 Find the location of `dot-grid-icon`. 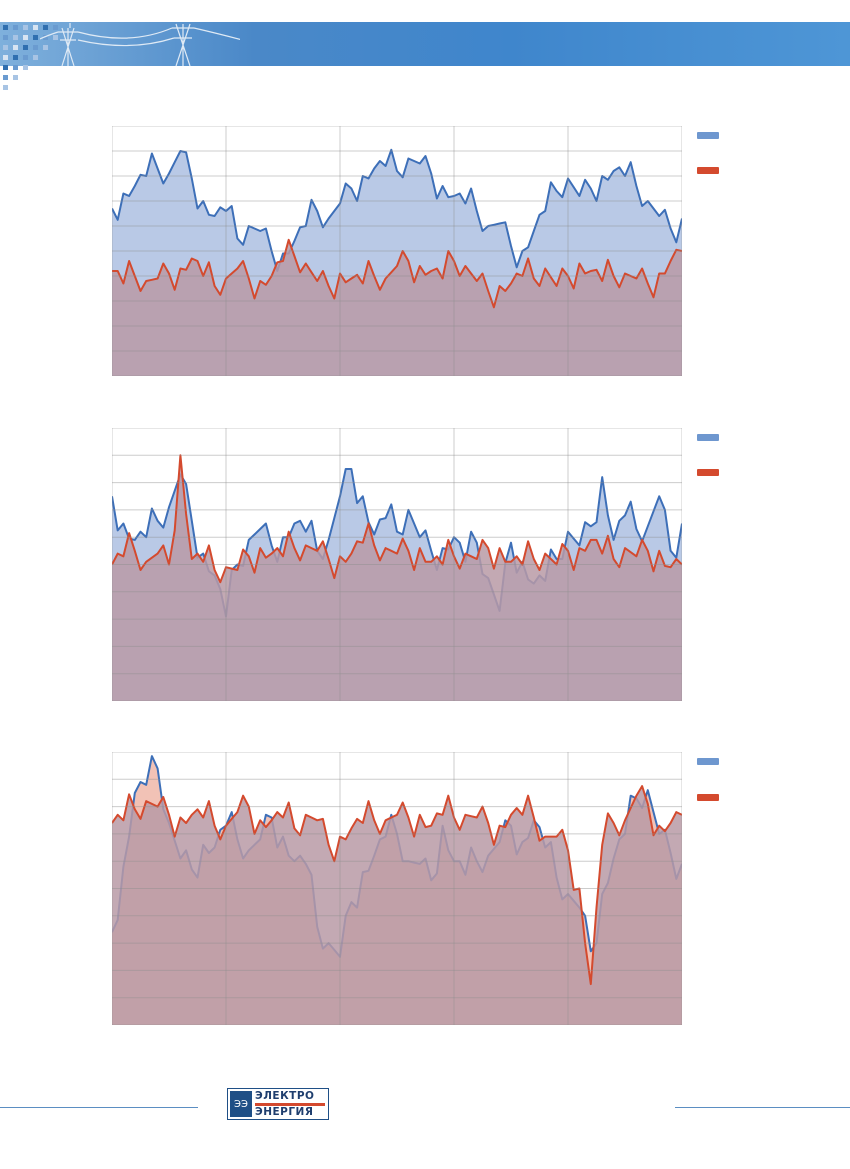

dot-grid-icon is located at coordinates (30, 57).